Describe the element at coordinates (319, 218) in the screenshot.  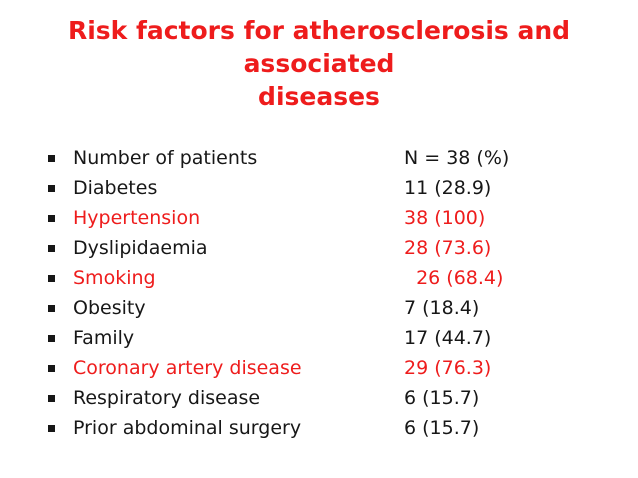
I see `risk-factor-row: Hypertension 38 (100)` at that location.